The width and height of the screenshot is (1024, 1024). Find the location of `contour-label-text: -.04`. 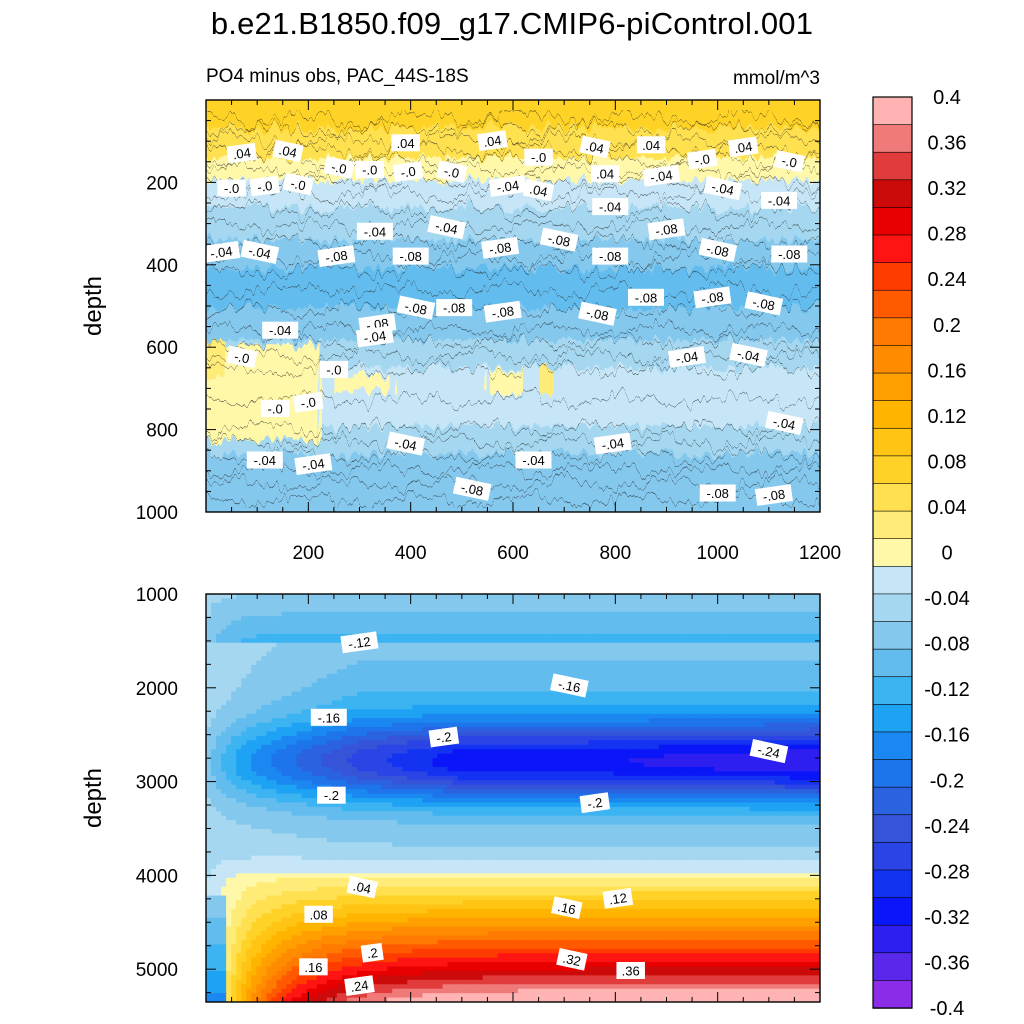

contour-label-text: -.04 is located at coordinates (661, 176).